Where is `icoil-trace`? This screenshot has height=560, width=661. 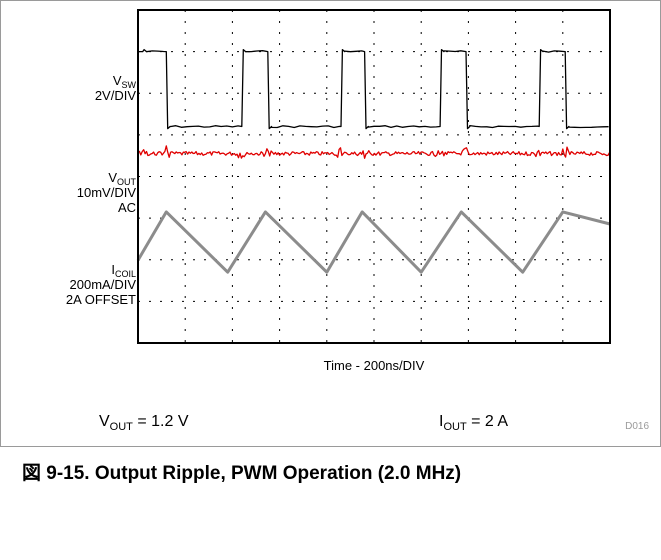 icoil-trace is located at coordinates (373, 242).